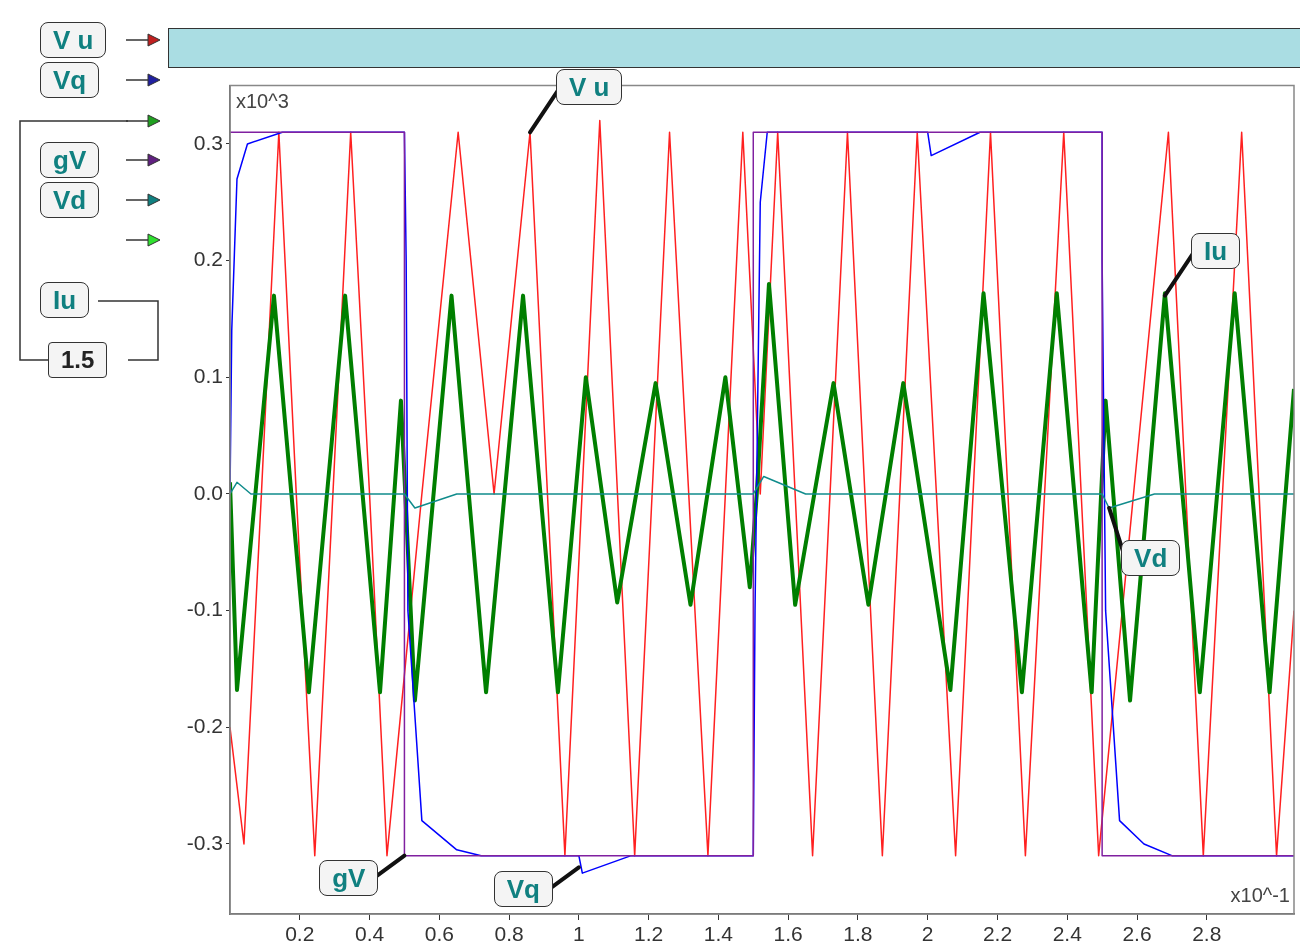 The width and height of the screenshot is (1300, 942). What do you see at coordinates (523, 889) in the screenshot?
I see `annotation: Vq` at bounding box center [523, 889].